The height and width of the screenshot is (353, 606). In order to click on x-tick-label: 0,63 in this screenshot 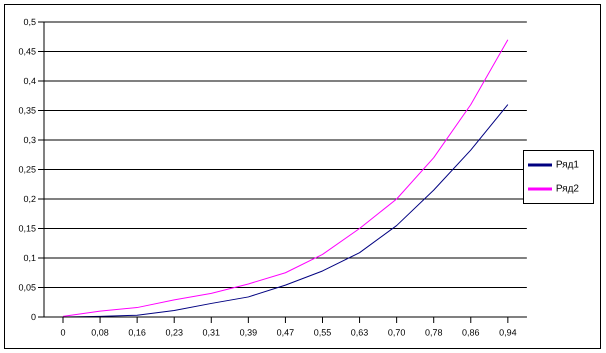, I will do `click(359, 332)`.